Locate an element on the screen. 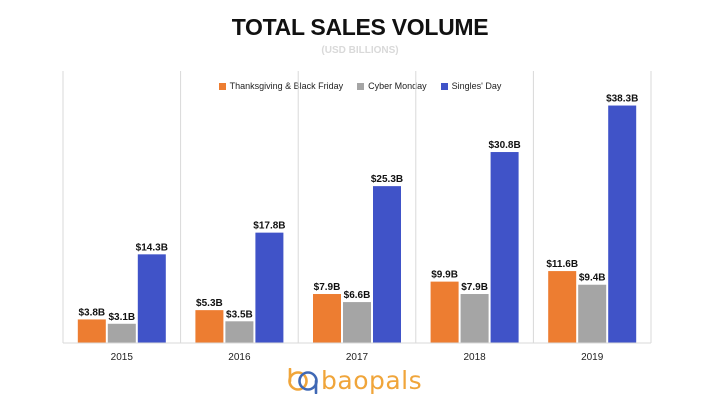 Image resolution: width=720 pixels, height=405 pixels. legend-item-cyber-monday: Cyber Monday is located at coordinates (392, 86).